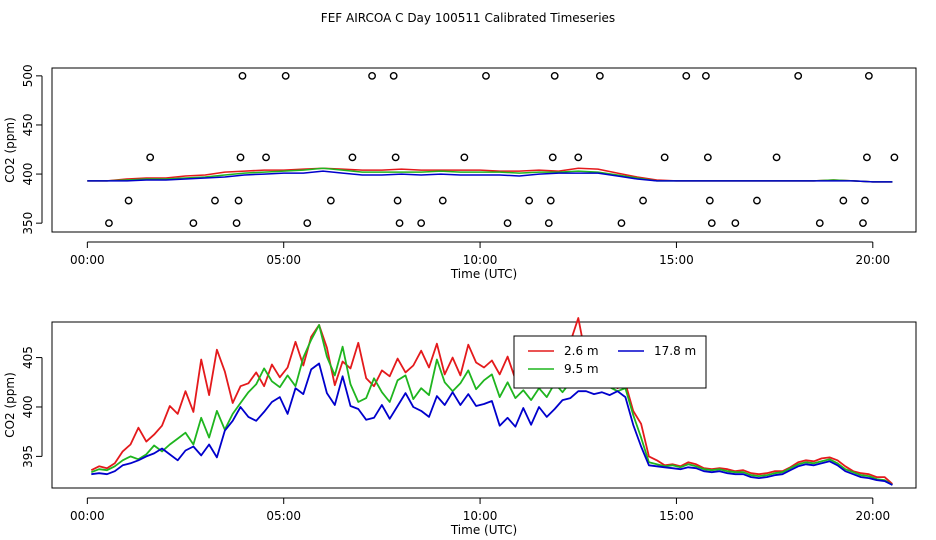 This screenshot has width=936, height=540. I want to click on y-tick-label: 450, so click(28, 125).